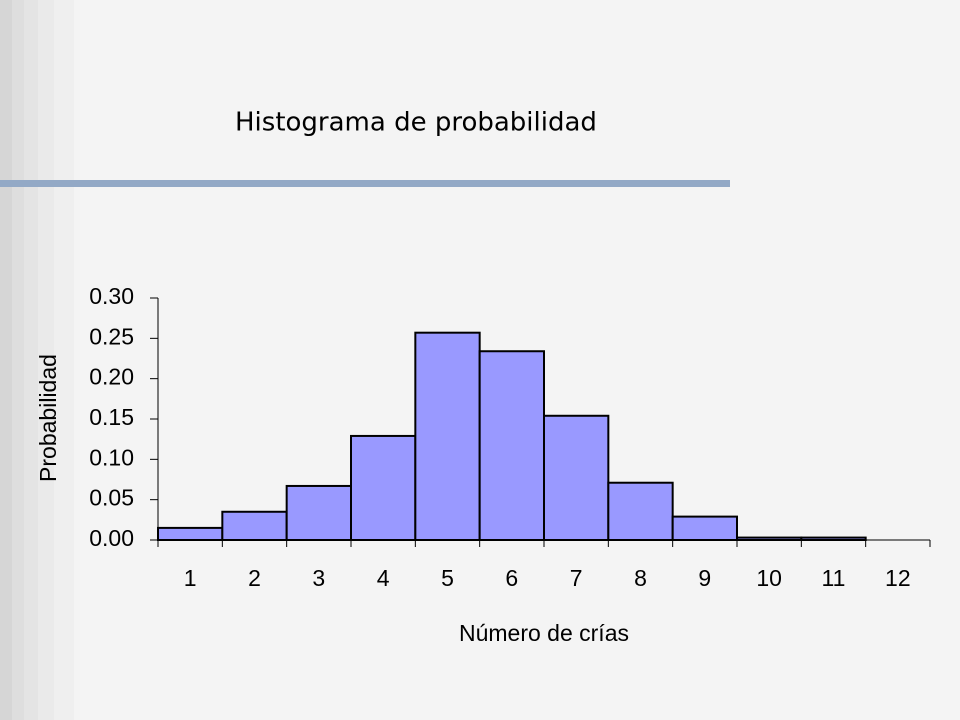 This screenshot has height=720, width=960. Describe the element at coordinates (111, 498) in the screenshot. I see `y-tick-label: 0.05` at that location.